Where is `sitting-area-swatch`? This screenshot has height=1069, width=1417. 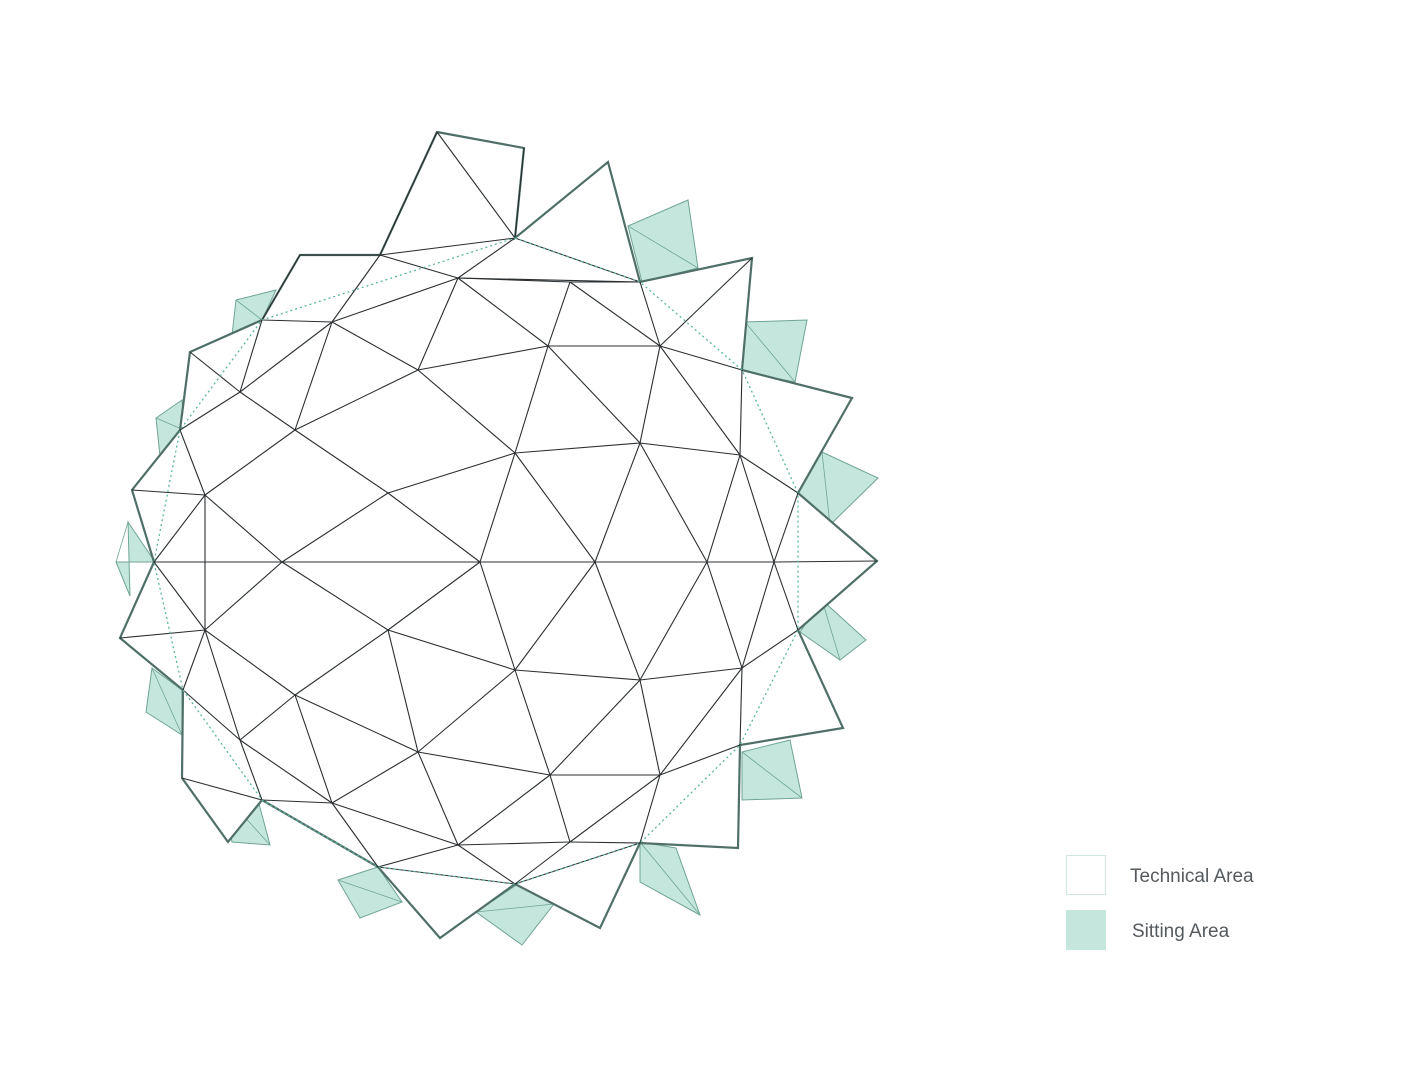 sitting-area-swatch is located at coordinates (1086, 930).